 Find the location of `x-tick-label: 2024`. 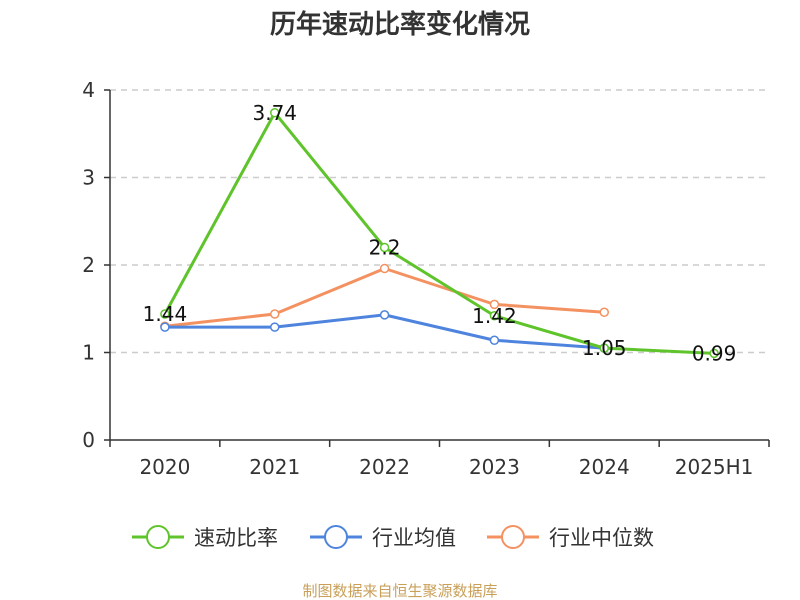

x-tick-label: 2024 is located at coordinates (604, 467).